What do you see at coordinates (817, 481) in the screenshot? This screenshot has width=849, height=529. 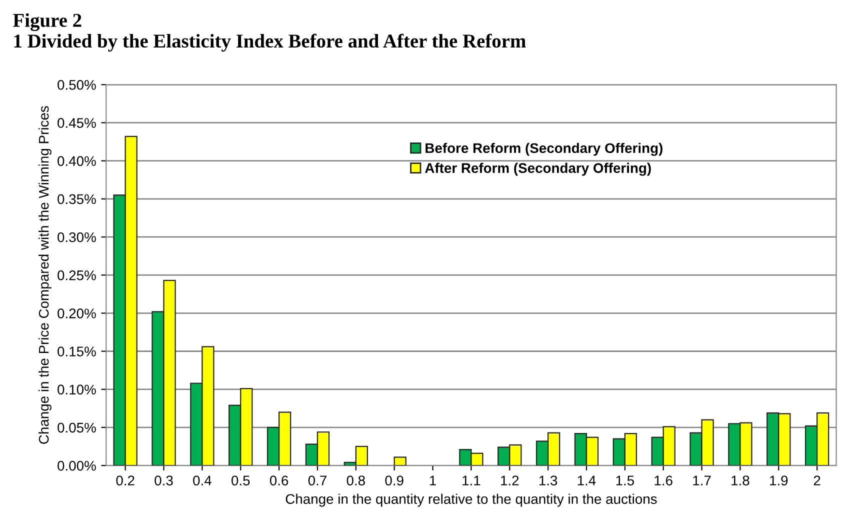 I see `x-tick-label: 2` at bounding box center [817, 481].